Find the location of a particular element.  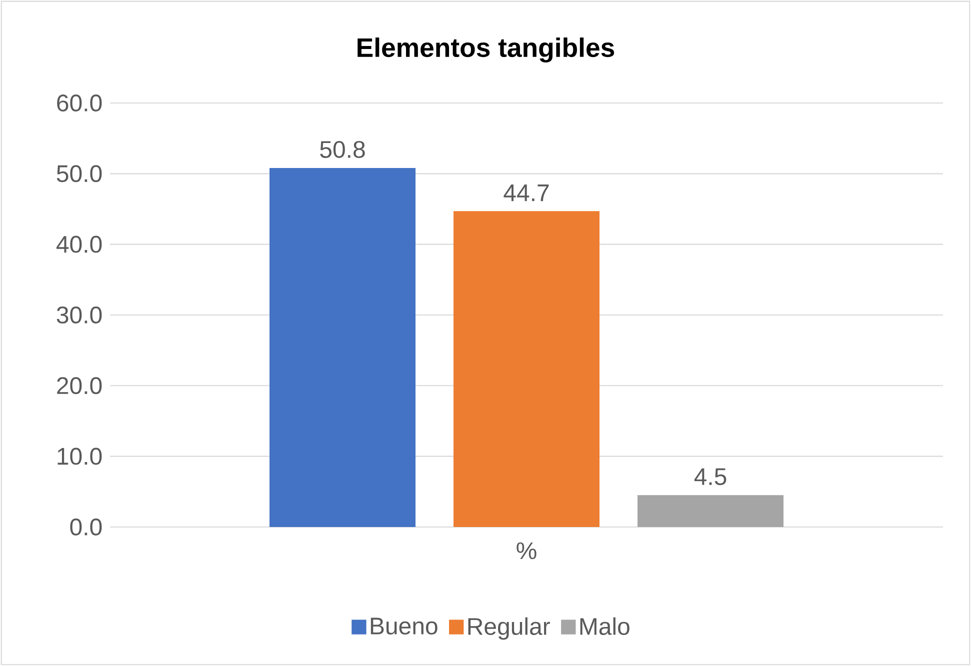

chart-title: Elementos tangibles is located at coordinates (486, 50).